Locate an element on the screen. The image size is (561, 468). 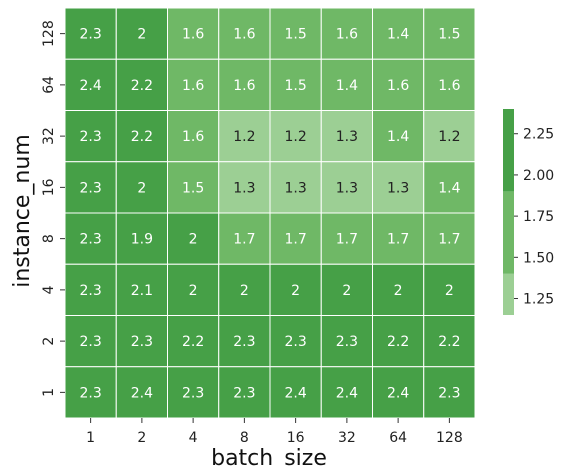
y-axis-ticks: 128 64 32 16 8 4 2 1 is located at coordinates (53, 208).